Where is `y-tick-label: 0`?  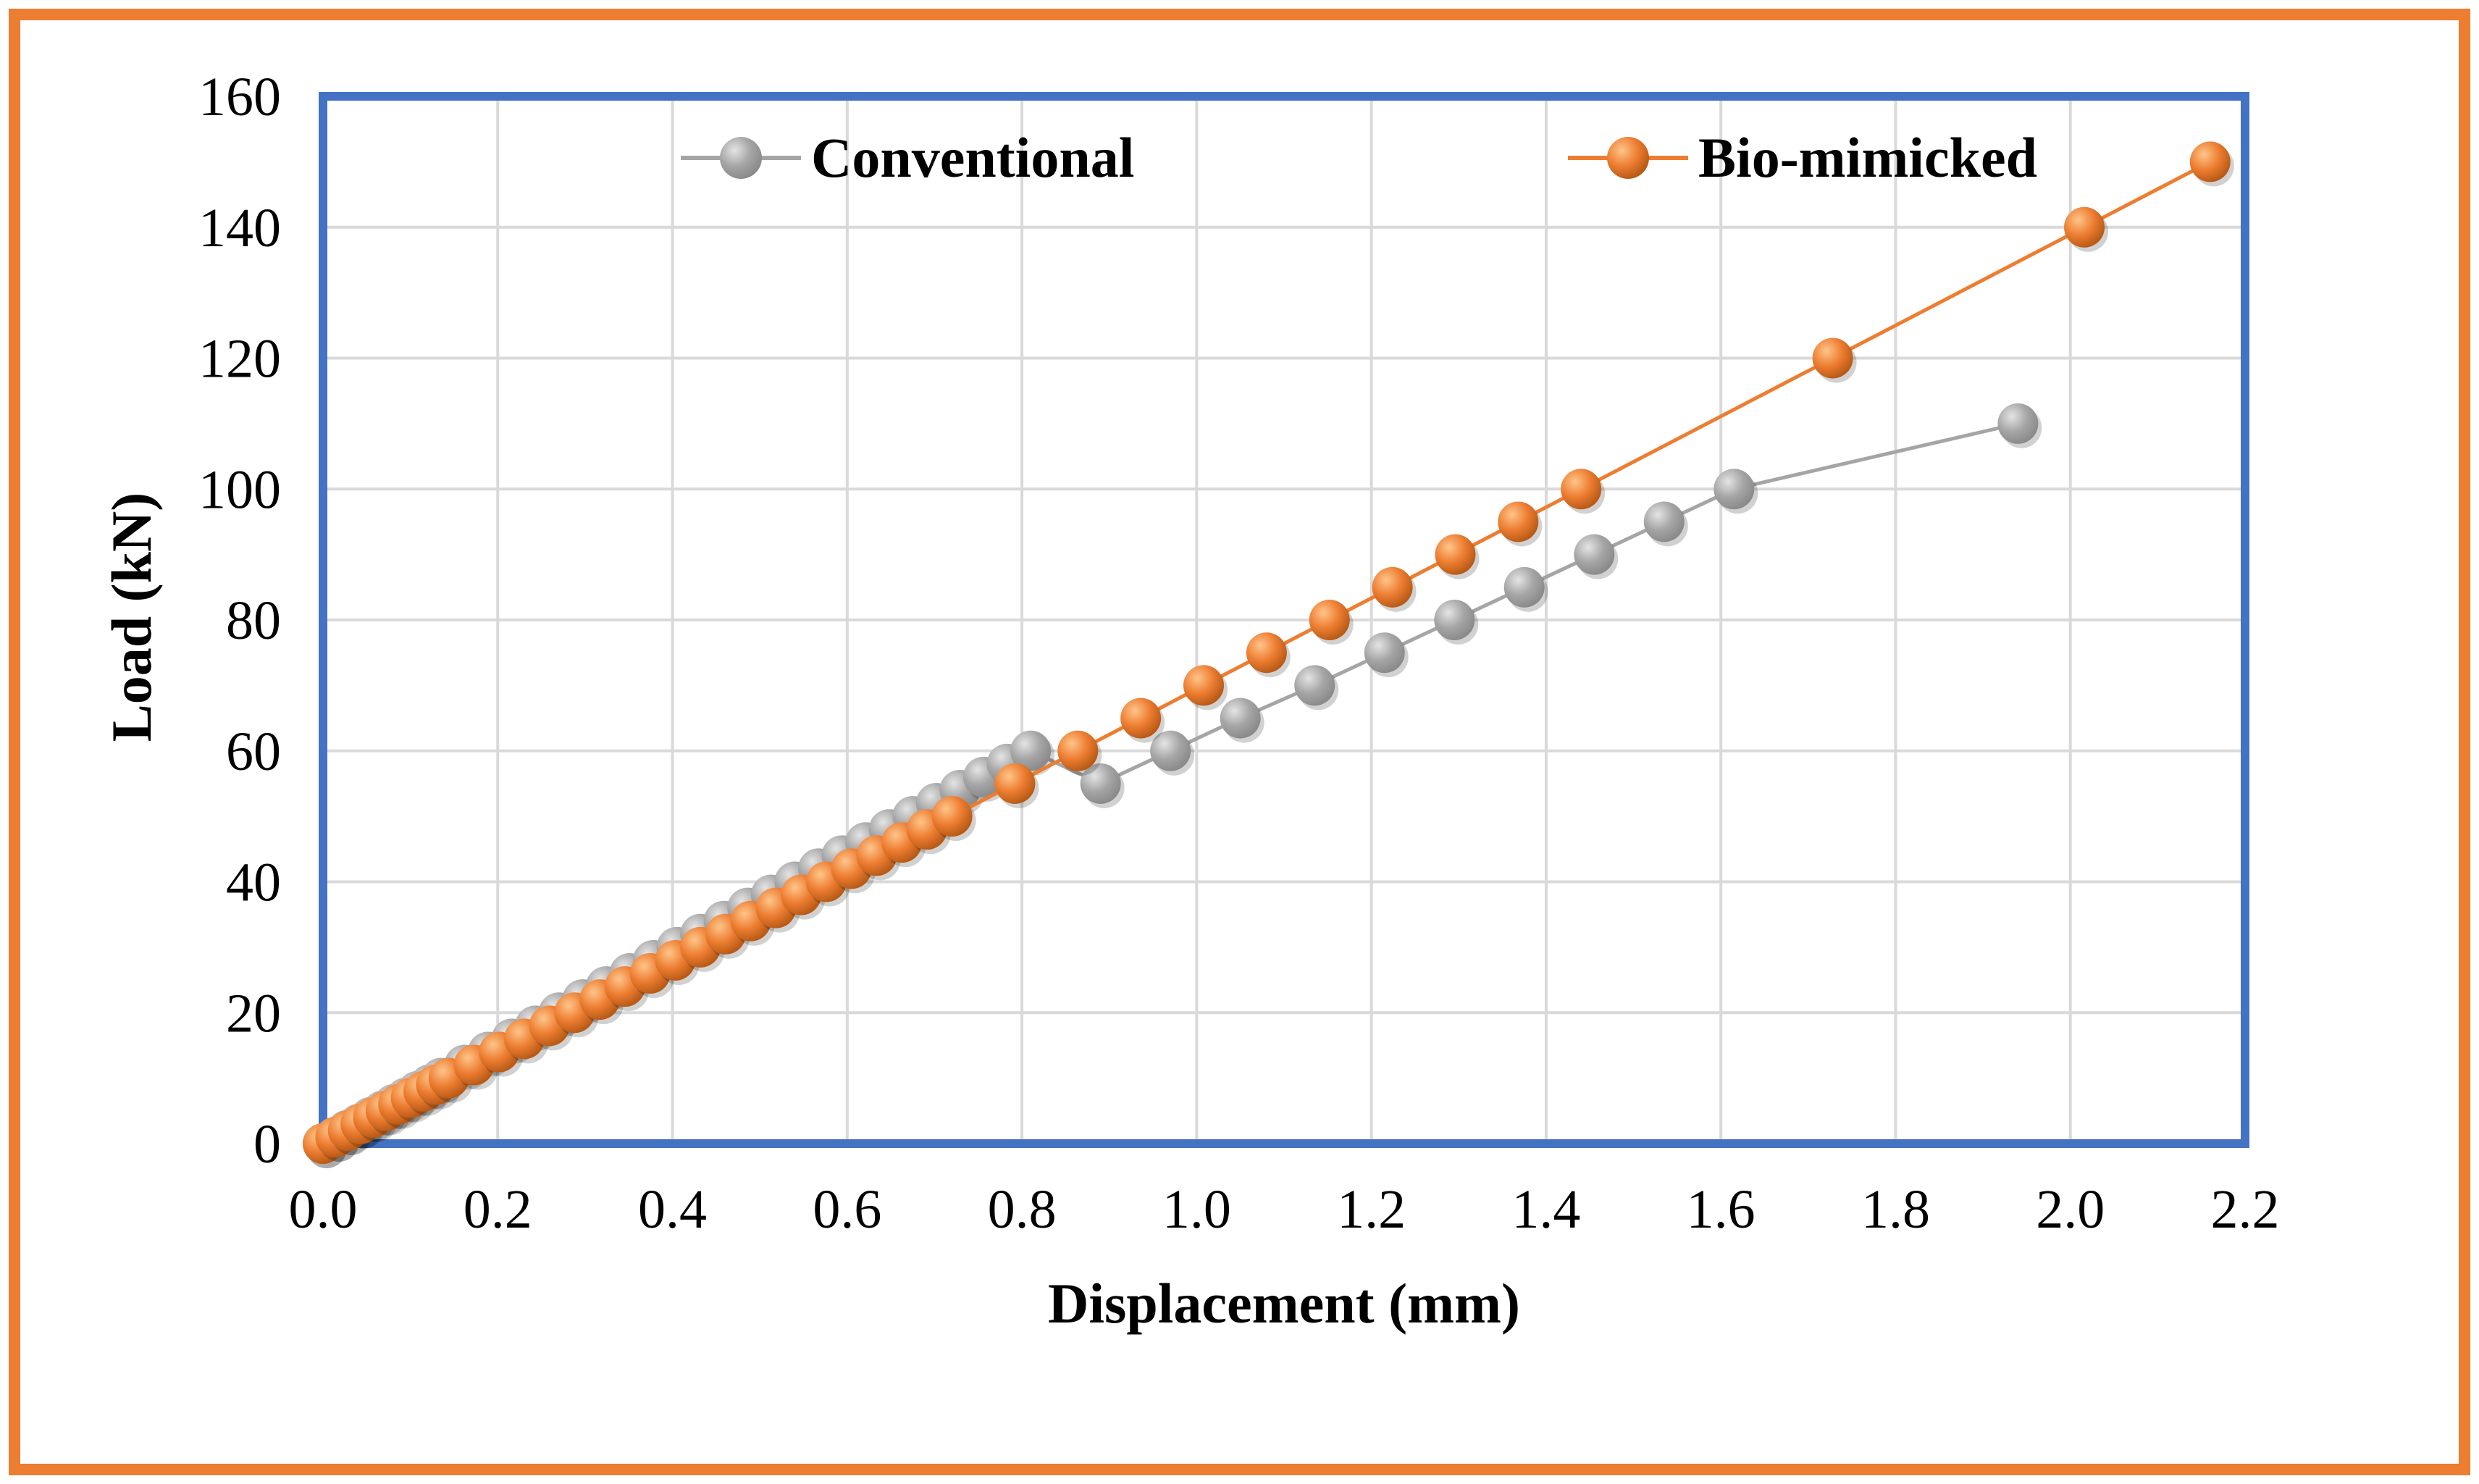 y-tick-label: 0 is located at coordinates (267, 1144).